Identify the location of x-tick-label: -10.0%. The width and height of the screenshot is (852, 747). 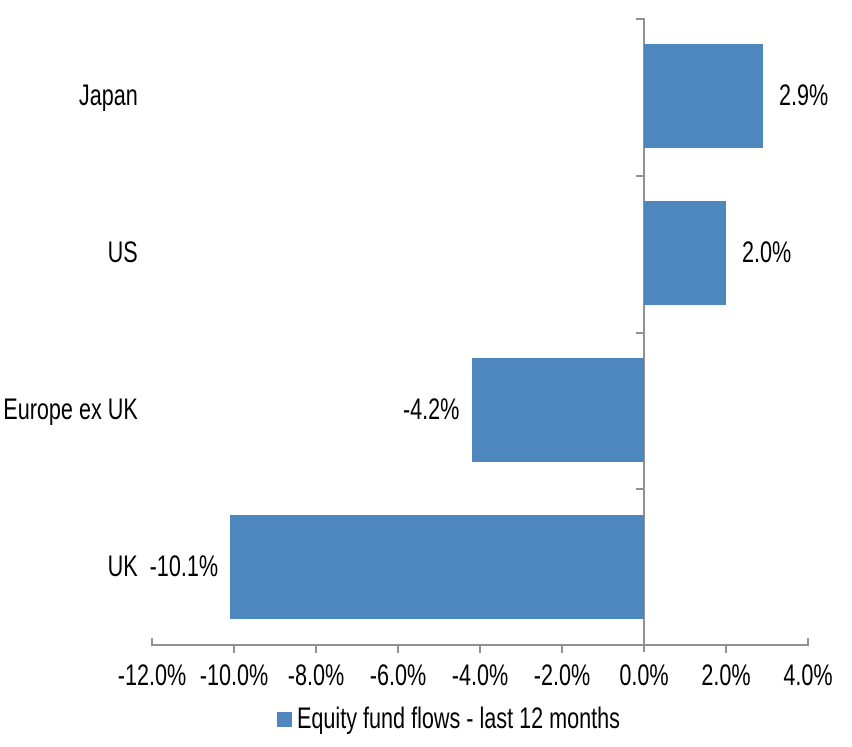
(234, 675).